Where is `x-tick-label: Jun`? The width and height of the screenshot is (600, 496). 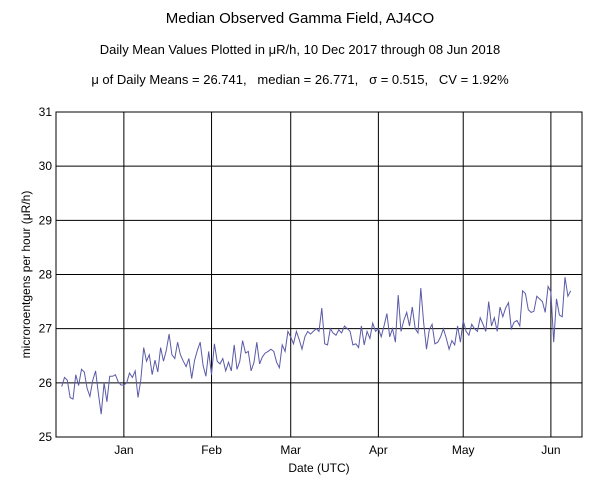
x-tick-label: Jun is located at coordinates (550, 450).